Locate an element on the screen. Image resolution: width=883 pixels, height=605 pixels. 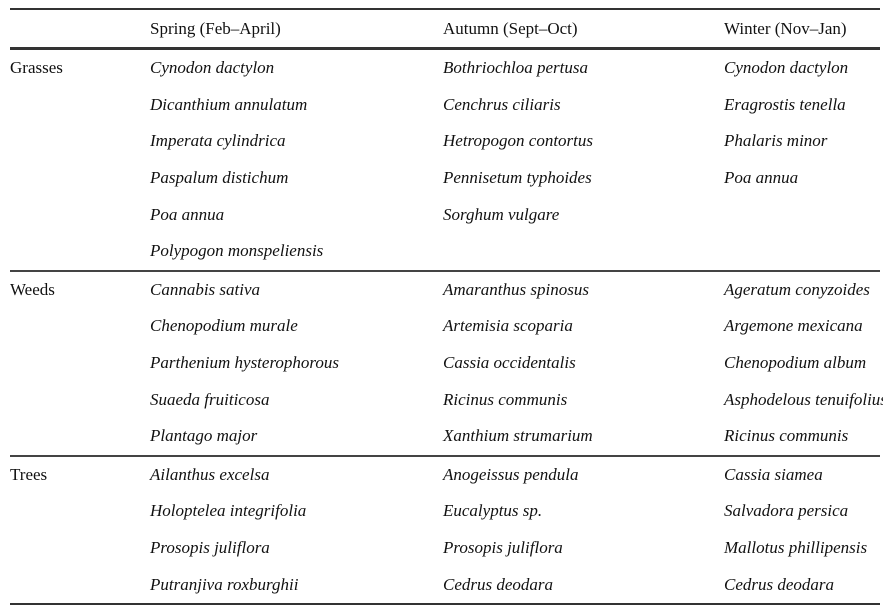
cell-autumn: Artemisia scoparia is located at coordinates (508, 326).